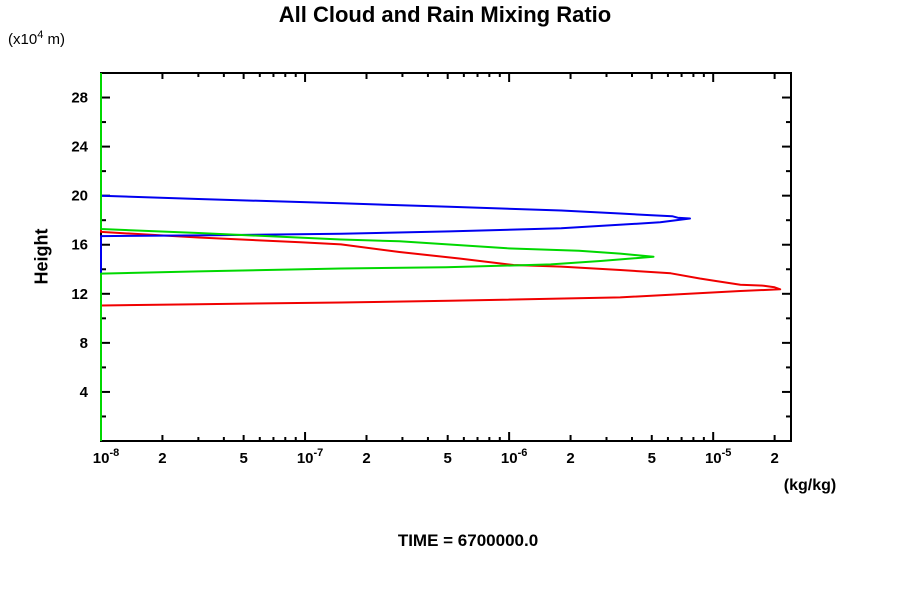 This screenshot has width=900, height=600. I want to click on y-tick-labels: 4 8 12 16 20 24 28, so click(79, 245).